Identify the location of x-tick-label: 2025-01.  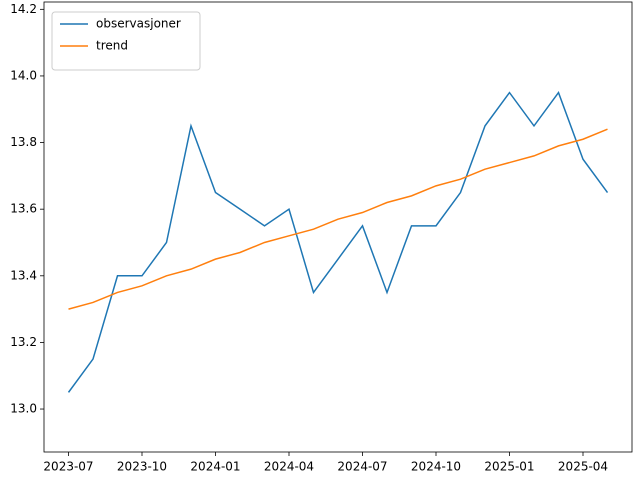
(509, 467).